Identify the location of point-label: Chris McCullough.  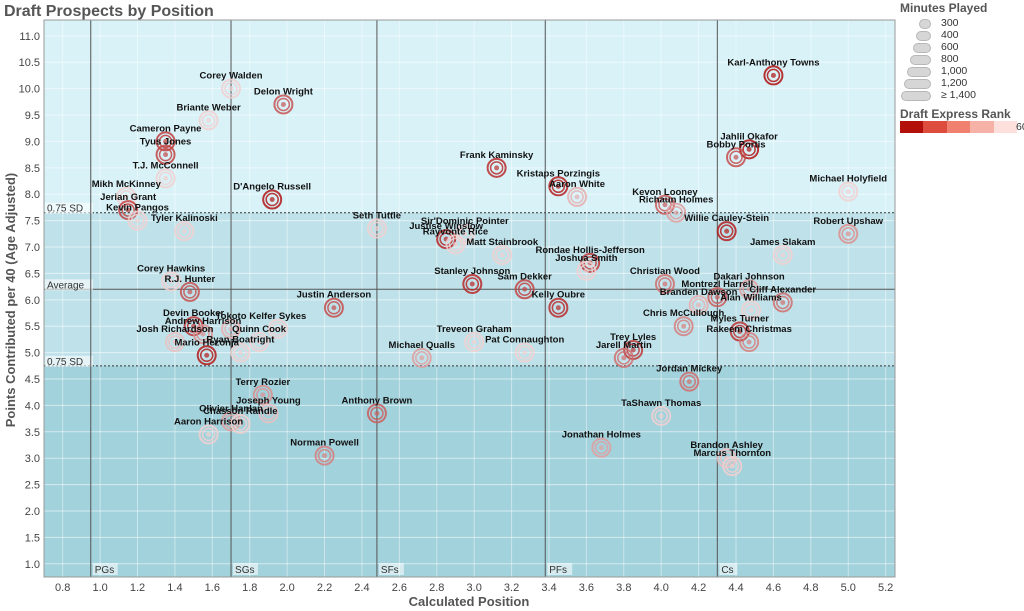
(683, 313).